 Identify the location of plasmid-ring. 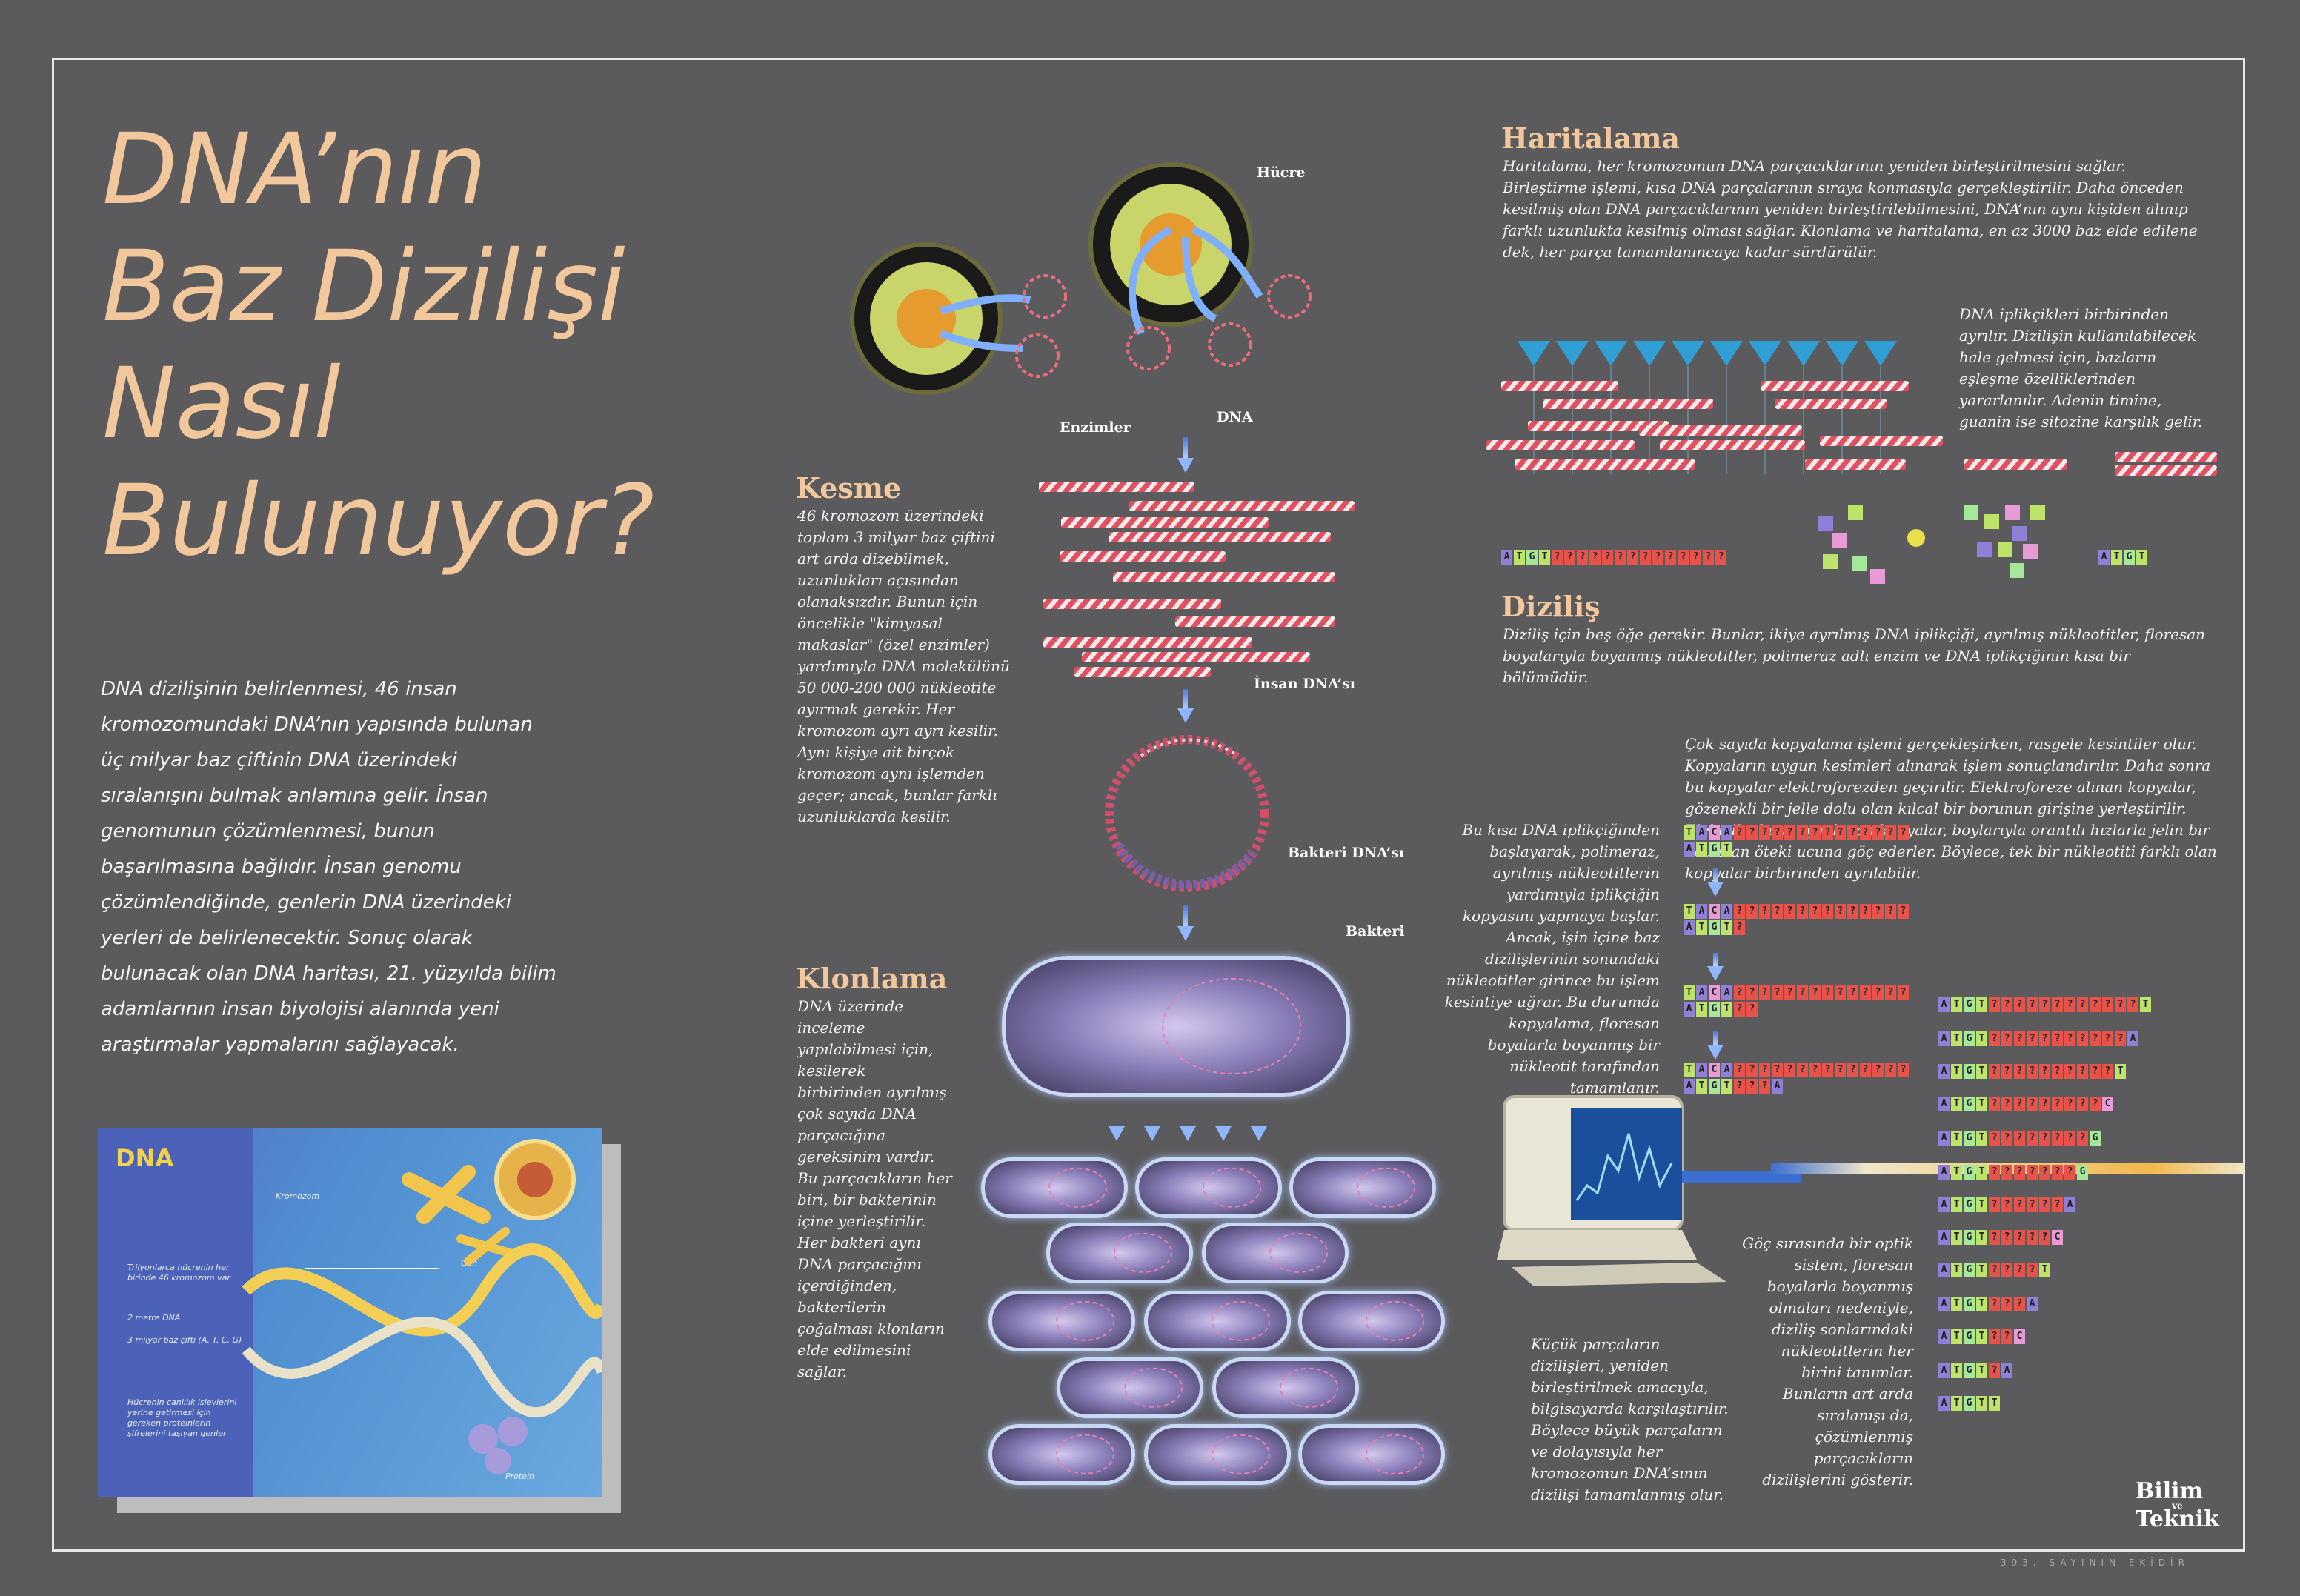
(1187, 814).